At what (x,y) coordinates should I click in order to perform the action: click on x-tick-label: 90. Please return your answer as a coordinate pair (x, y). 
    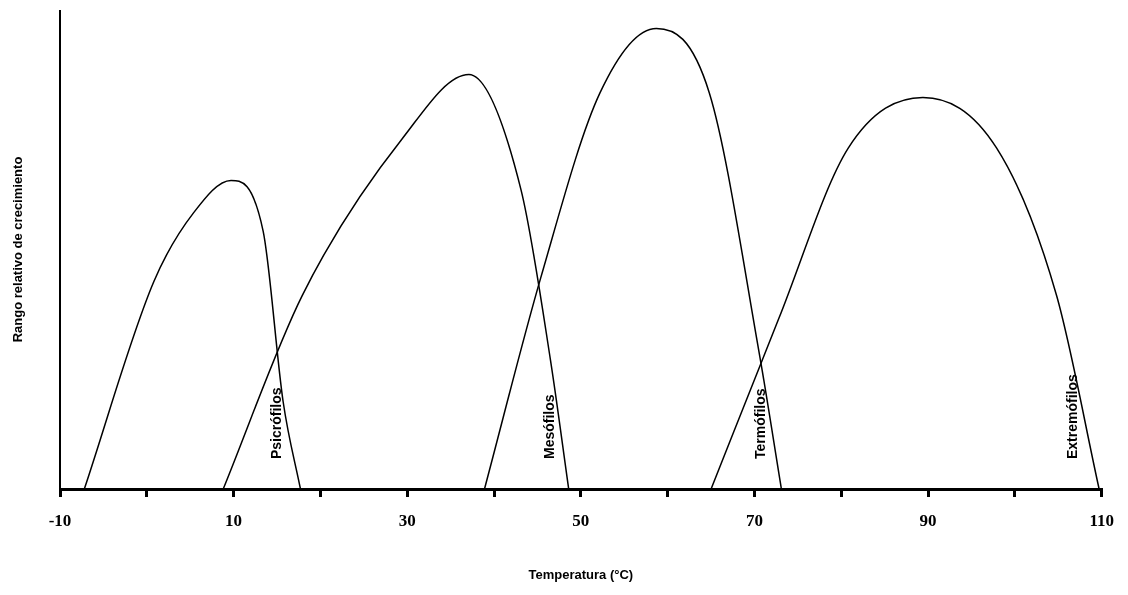
    Looking at the image, I should click on (928, 520).